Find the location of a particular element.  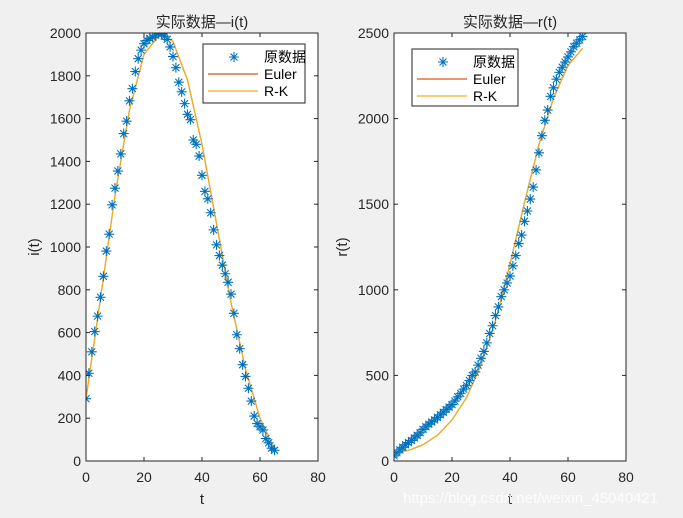

y-tick-label: 1600 is located at coordinates (65, 119).